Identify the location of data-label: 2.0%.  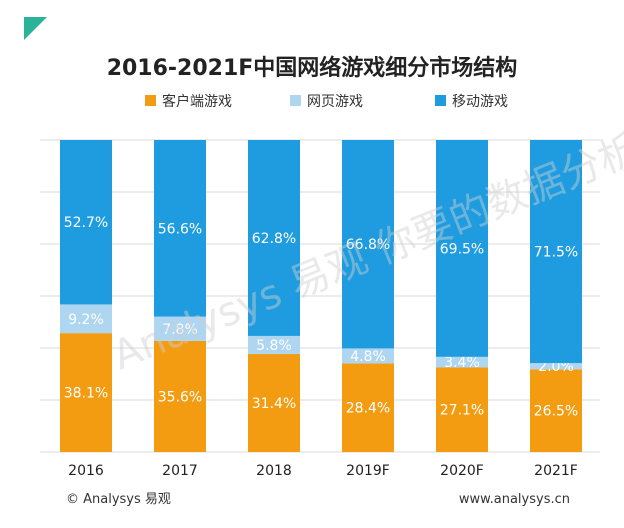
(556, 367).